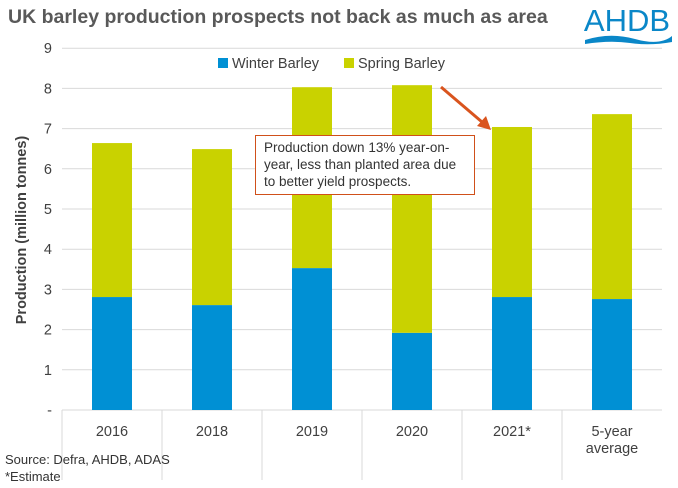 Image resolution: width=678 pixels, height=488 pixels. What do you see at coordinates (312, 432) in the screenshot?
I see `x-tick-label: 2019` at bounding box center [312, 432].